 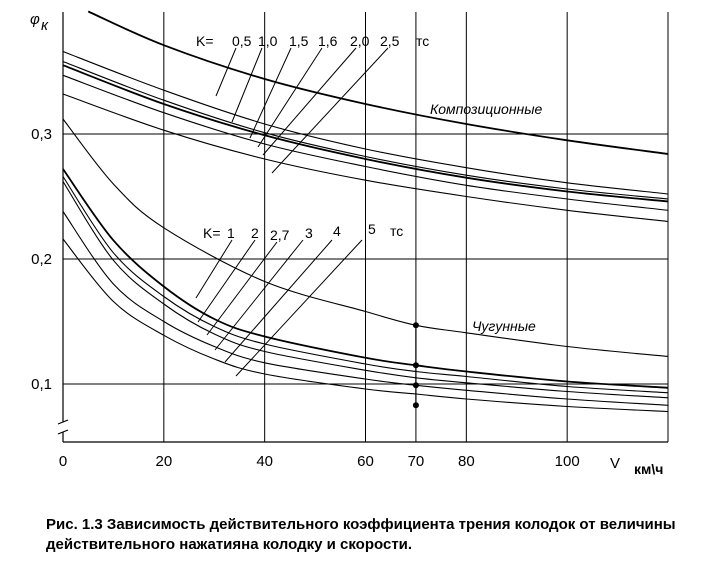 I want to click on x-axis-label: V, so click(x=615, y=463).